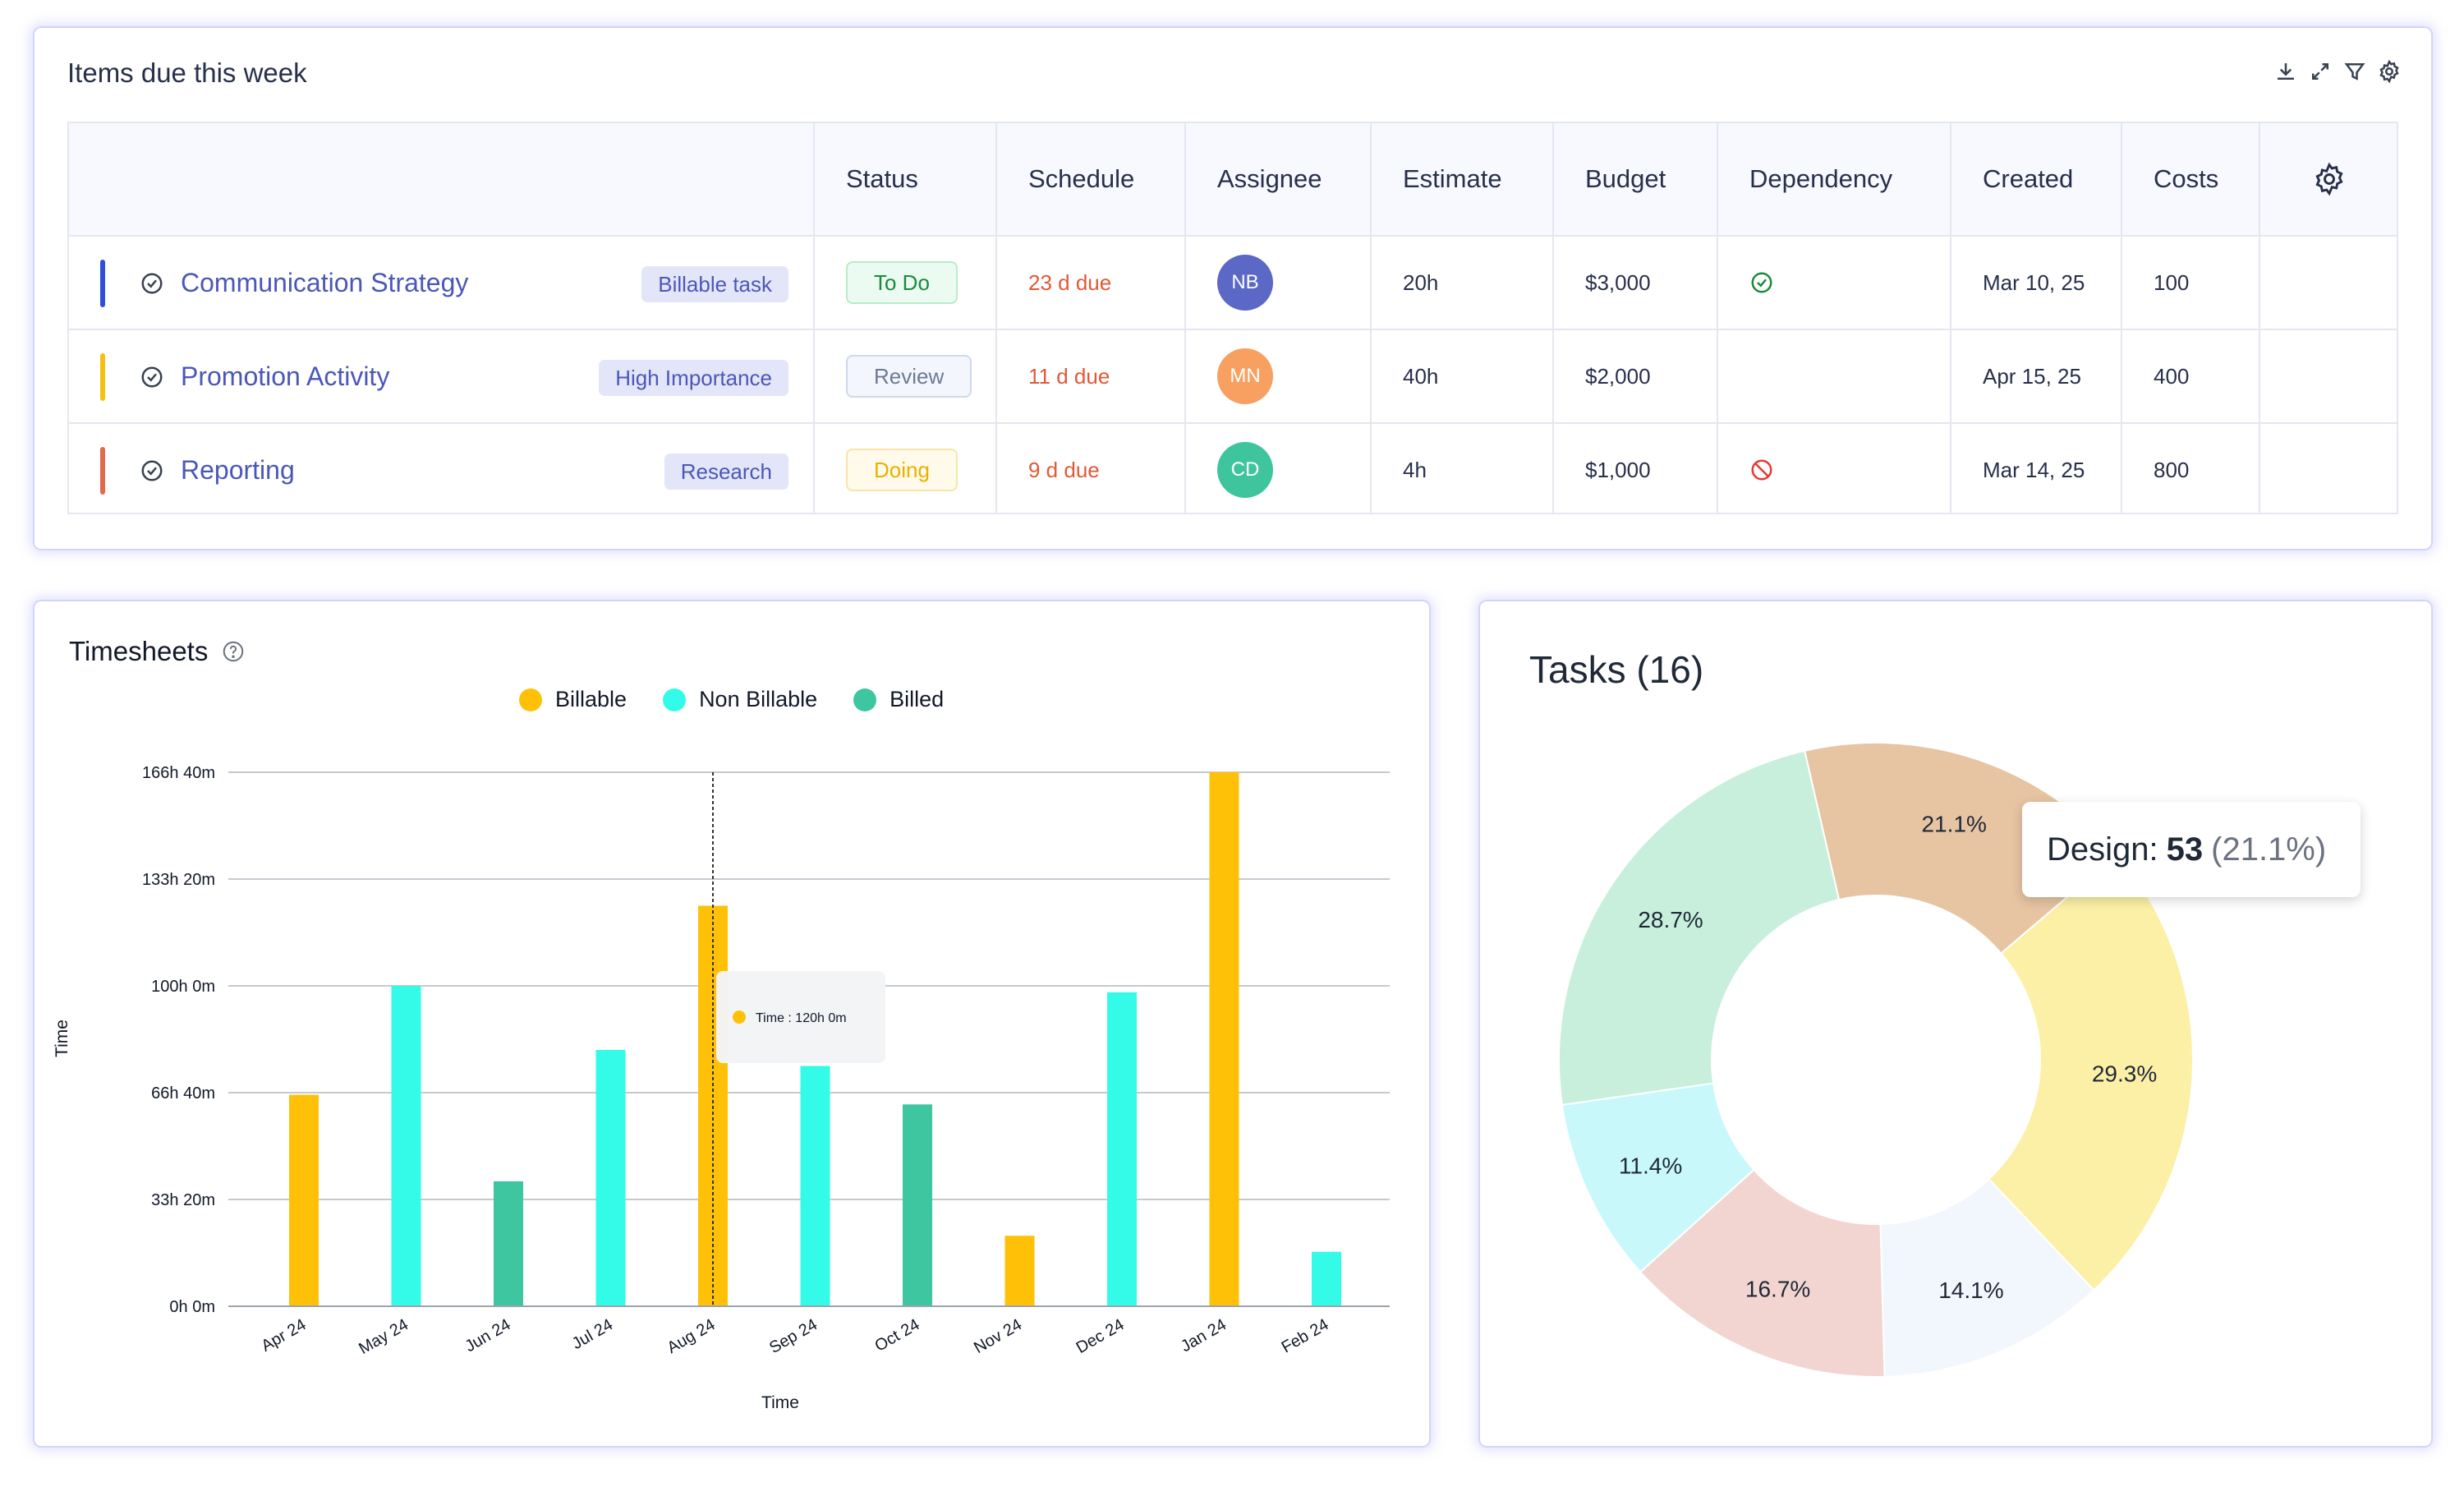 The width and height of the screenshot is (2464, 1487). Describe the element at coordinates (1245, 376) in the screenshot. I see `avatar: MN` at that location.